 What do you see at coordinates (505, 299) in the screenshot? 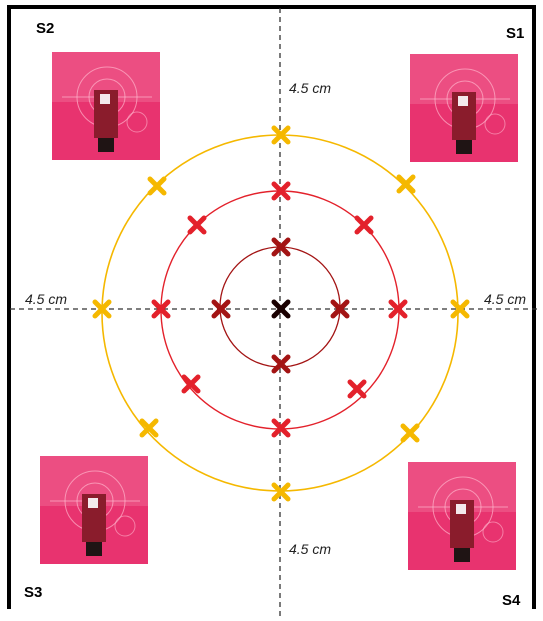
I see `distance-label-right: 4.5 cm` at bounding box center [505, 299].